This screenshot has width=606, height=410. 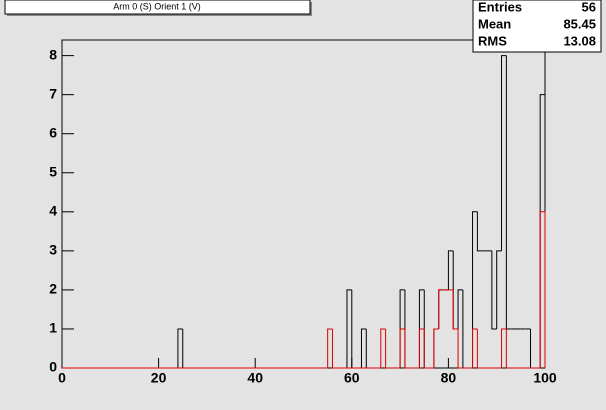 What do you see at coordinates (352, 378) in the screenshot?
I see `x-tick-label: 60` at bounding box center [352, 378].